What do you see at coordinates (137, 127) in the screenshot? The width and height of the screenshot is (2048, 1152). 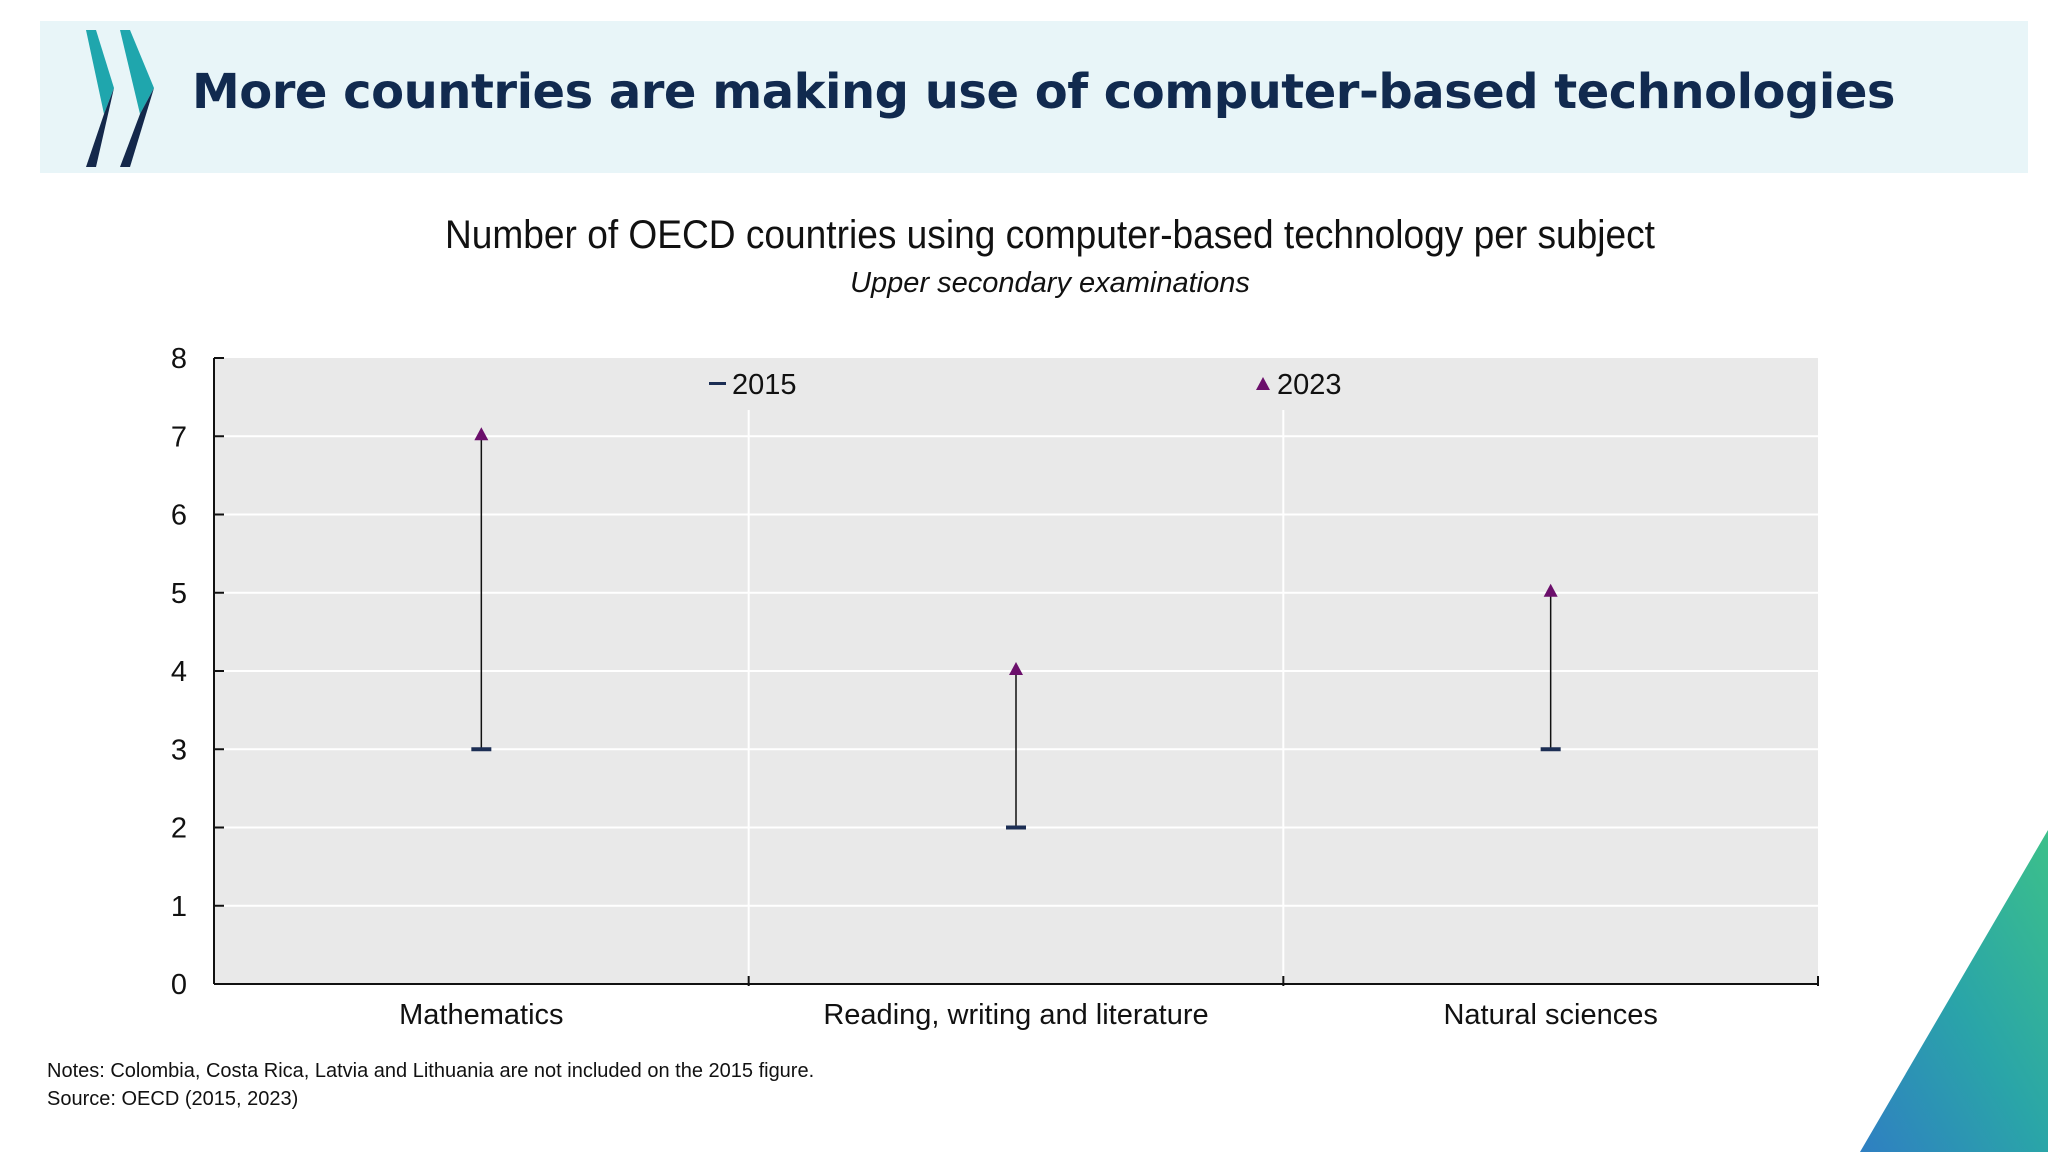 I see `logo-chevron-right-lower` at bounding box center [137, 127].